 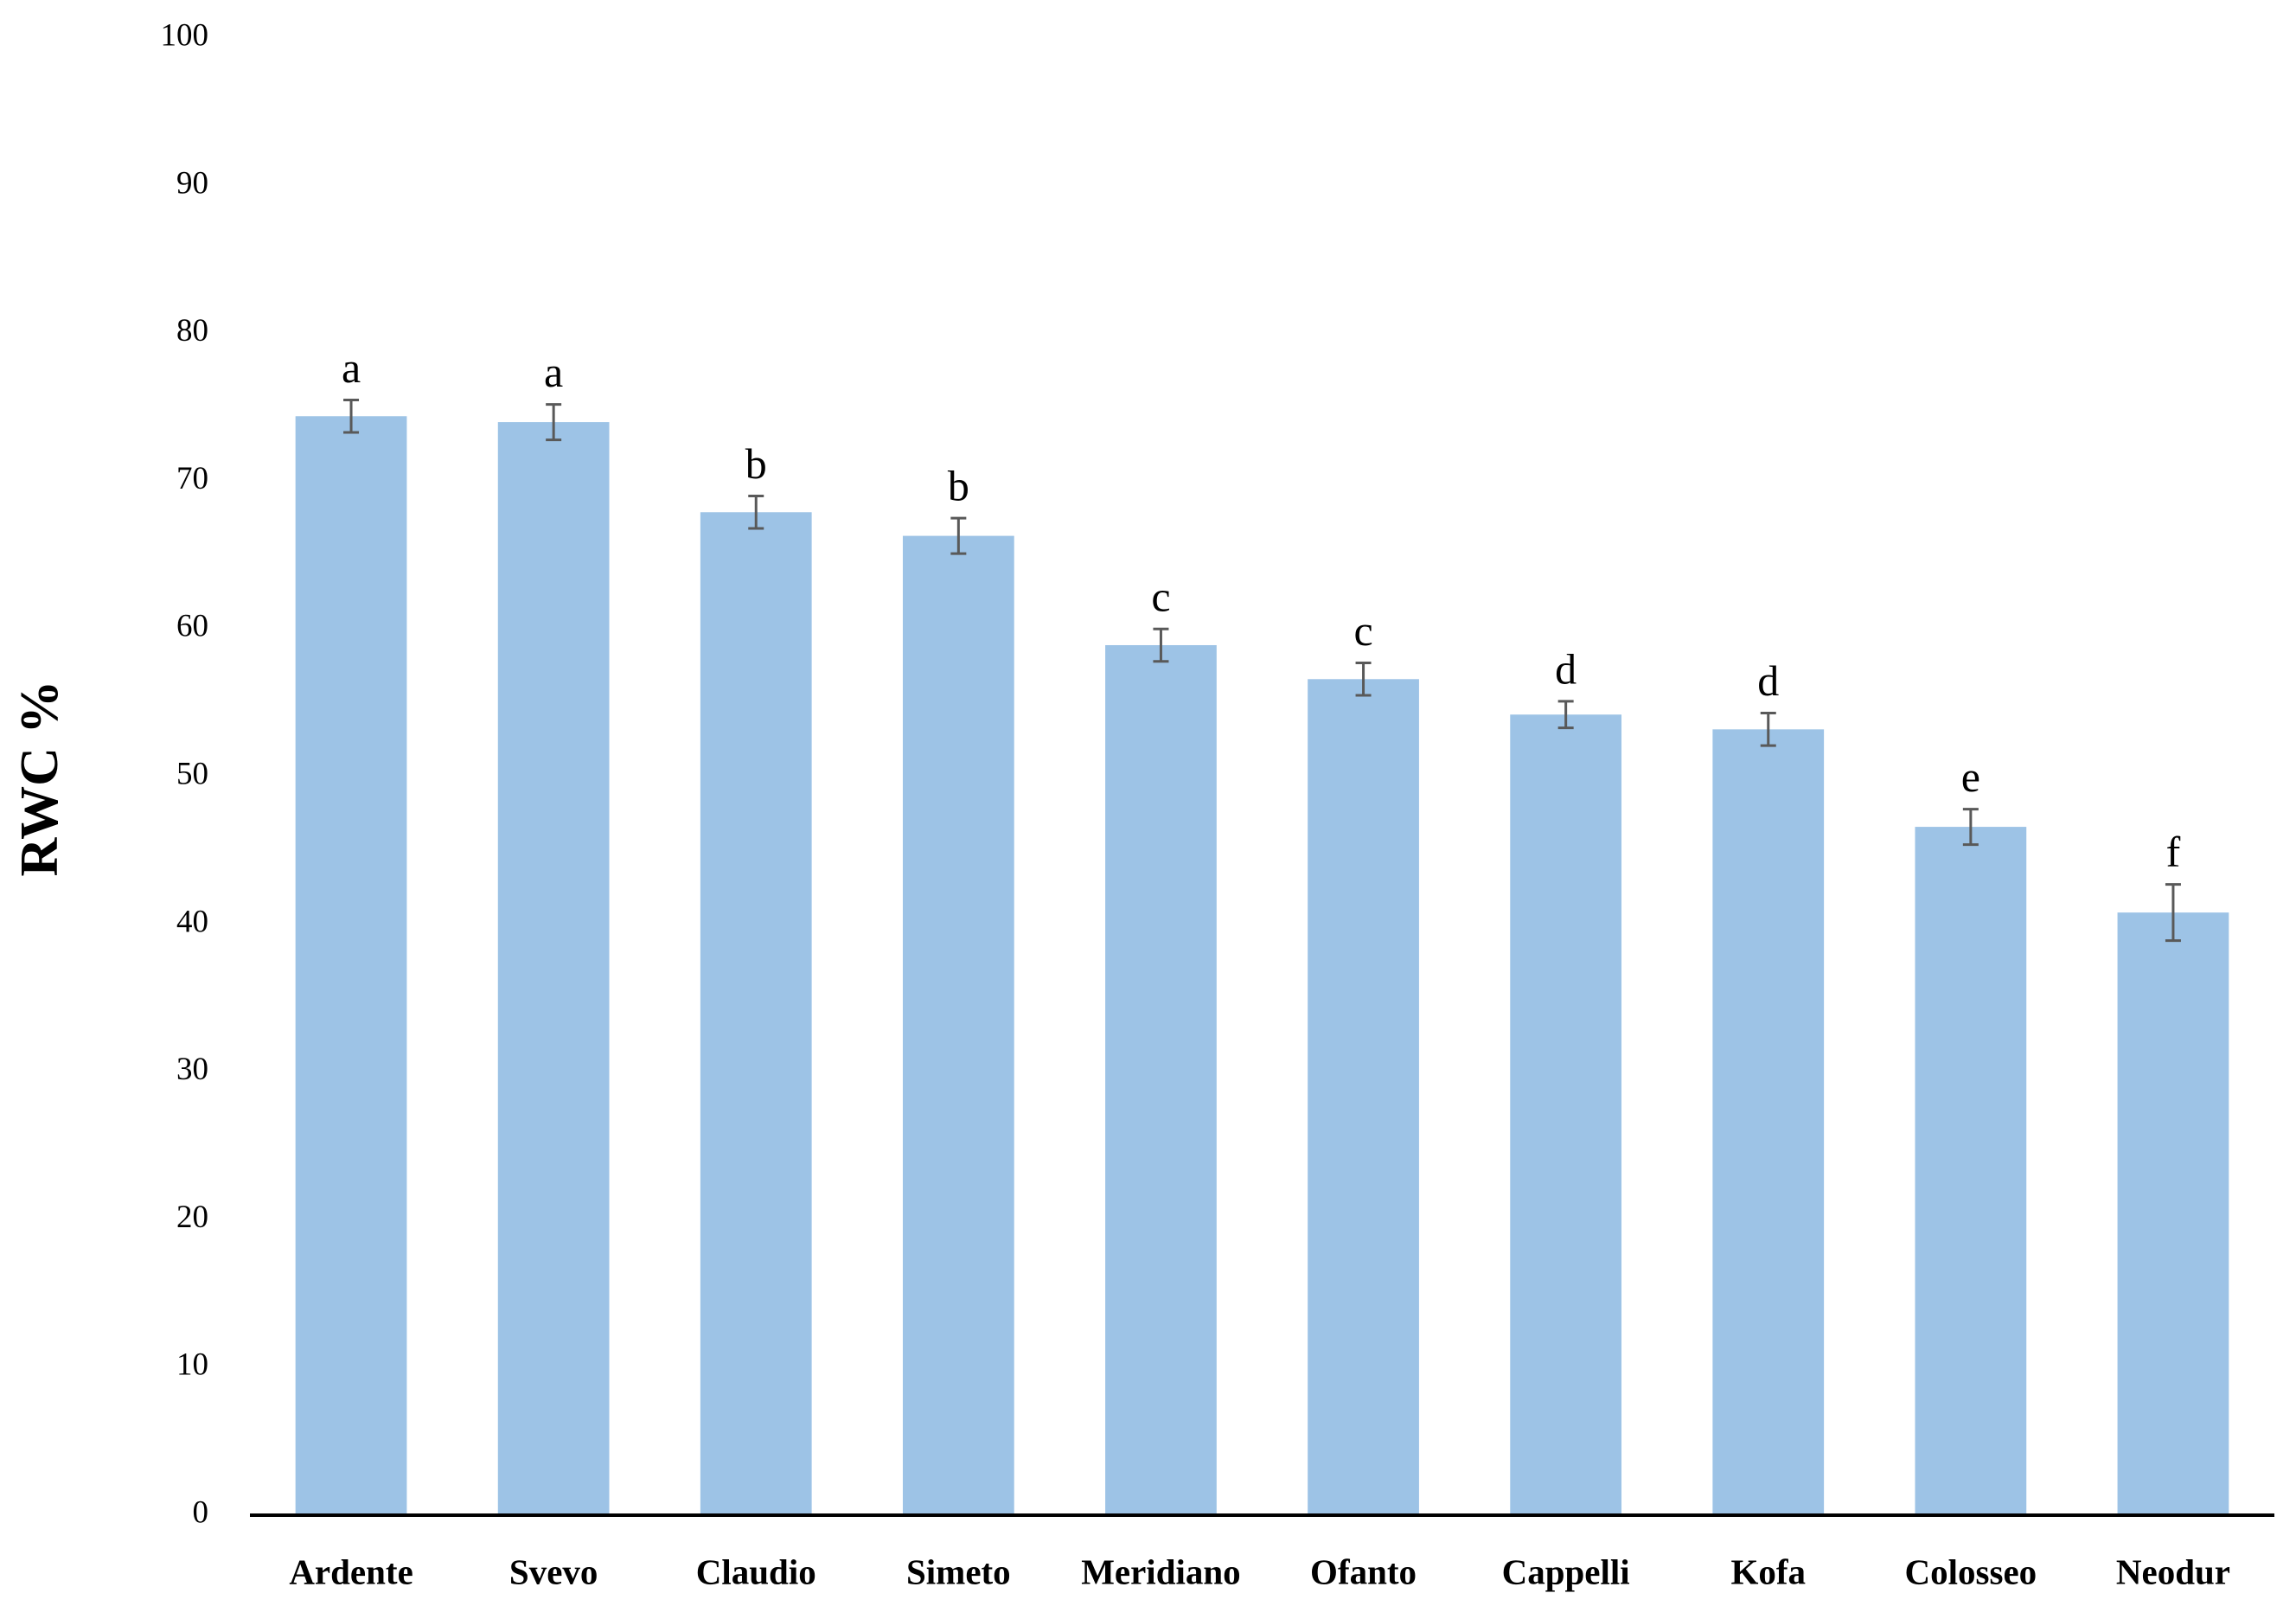 I want to click on x-tick-label: Ardente, so click(x=351, y=1571).